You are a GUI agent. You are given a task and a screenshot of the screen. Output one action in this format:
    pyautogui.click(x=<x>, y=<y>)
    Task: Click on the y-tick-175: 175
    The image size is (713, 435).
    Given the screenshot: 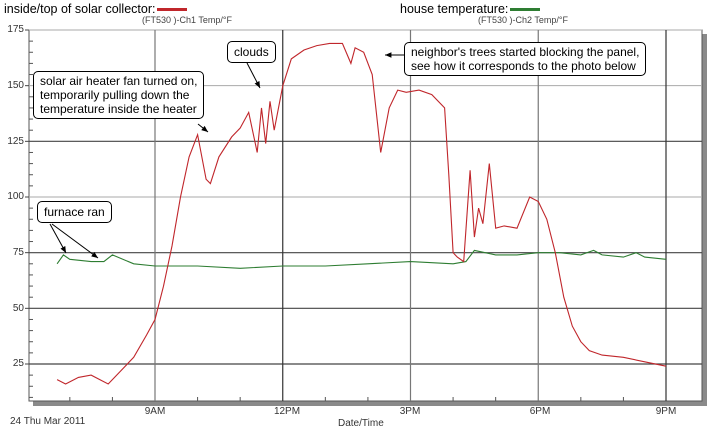 What is the action you would take?
    pyautogui.click(x=15, y=29)
    